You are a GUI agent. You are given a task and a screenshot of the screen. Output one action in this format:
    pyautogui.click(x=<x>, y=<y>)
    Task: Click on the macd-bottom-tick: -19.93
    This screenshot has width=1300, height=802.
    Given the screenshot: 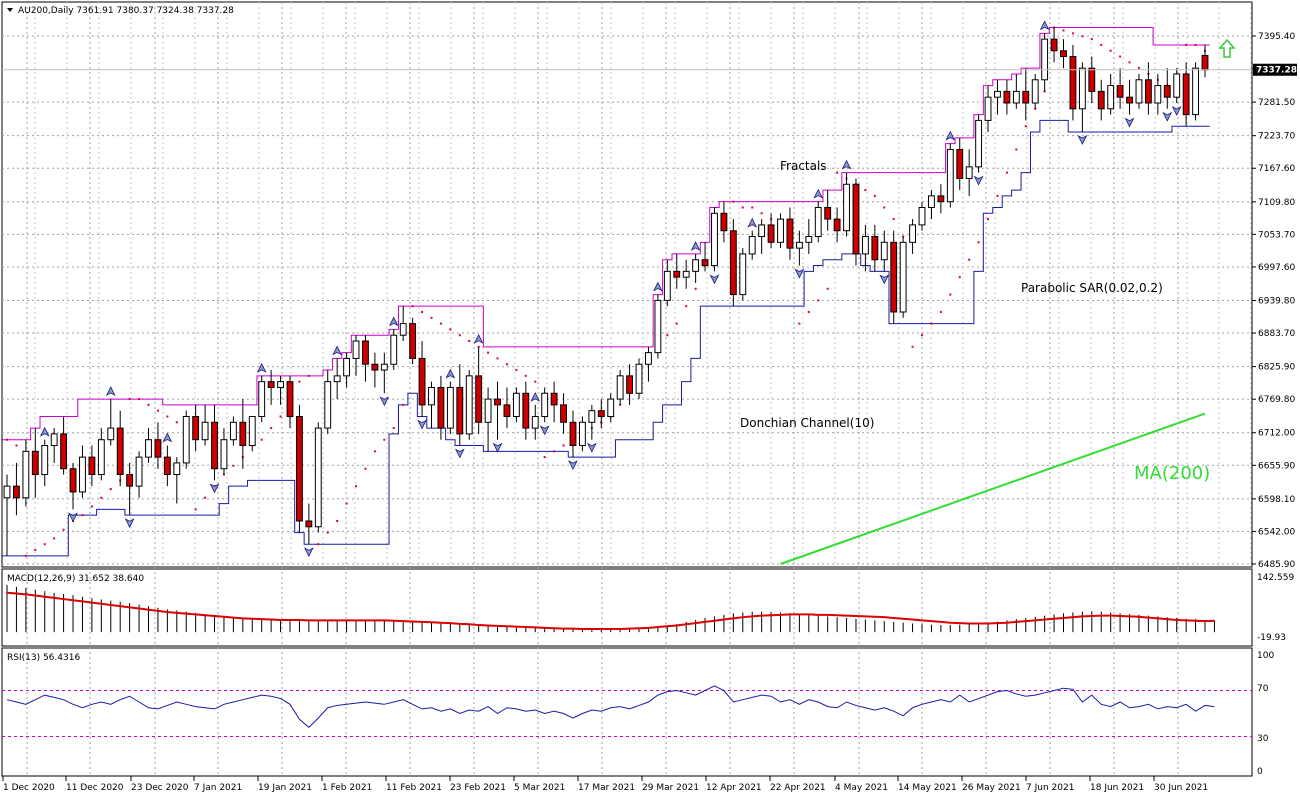 What is the action you would take?
    pyautogui.click(x=1271, y=638)
    